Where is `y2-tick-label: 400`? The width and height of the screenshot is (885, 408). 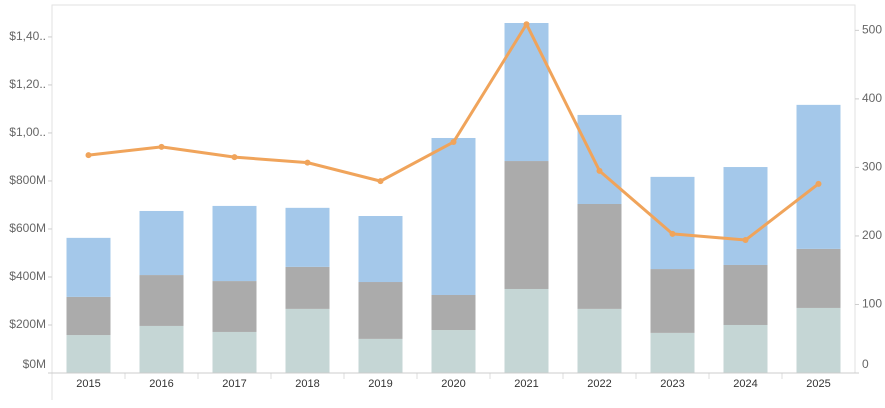
y2-tick-label: 400 is located at coordinates (872, 98).